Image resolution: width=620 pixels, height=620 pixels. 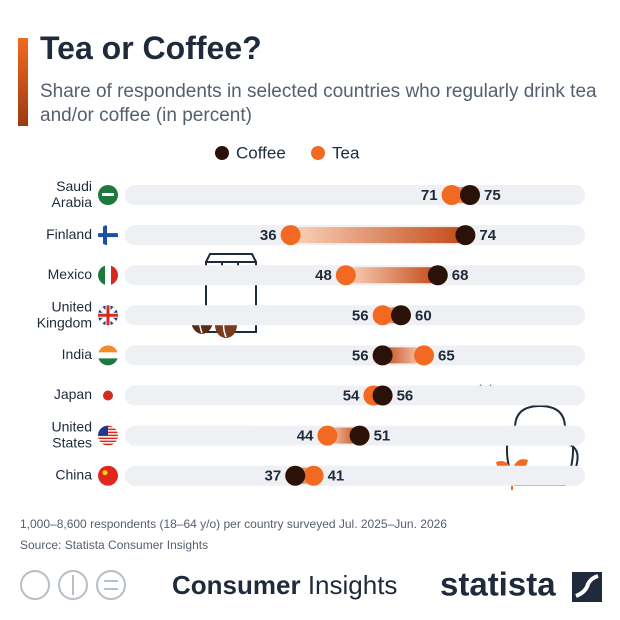 I want to click on category-label: Mexico, so click(x=70, y=274).